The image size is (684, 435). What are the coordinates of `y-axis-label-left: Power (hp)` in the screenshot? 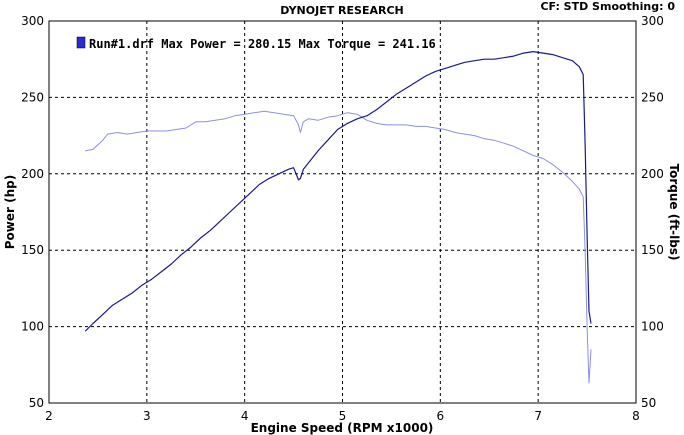 It's located at (10, 212).